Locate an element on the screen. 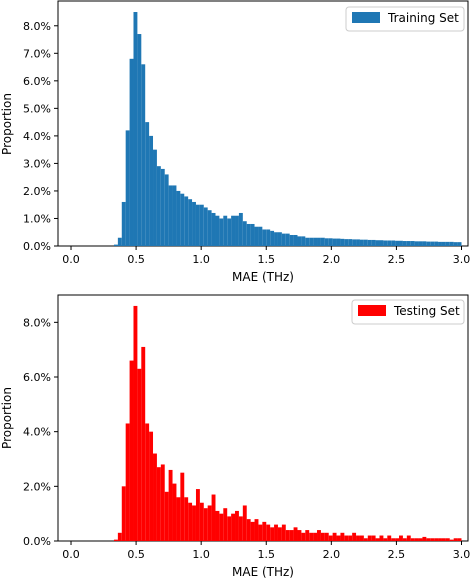 The height and width of the screenshot is (578, 474). legend-swatch-training is located at coordinates (366, 17).